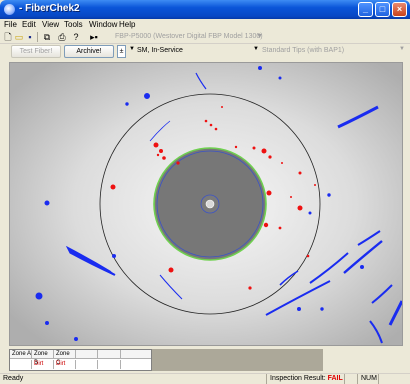 Image resolution: width=410 pixels, height=384 pixels. What do you see at coordinates (365, 9) in the screenshot?
I see `minimize-button: _` at bounding box center [365, 9].